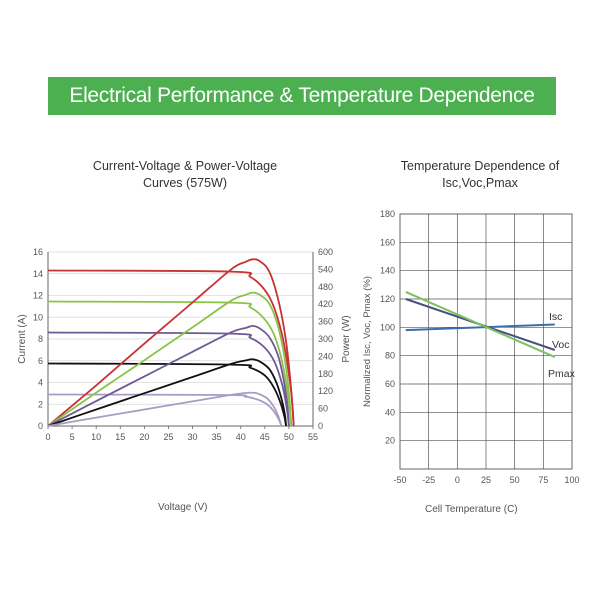 The image size is (600, 600). Describe the element at coordinates (217, 437) in the screenshot. I see `iv-x-tick-label: 35` at that location.